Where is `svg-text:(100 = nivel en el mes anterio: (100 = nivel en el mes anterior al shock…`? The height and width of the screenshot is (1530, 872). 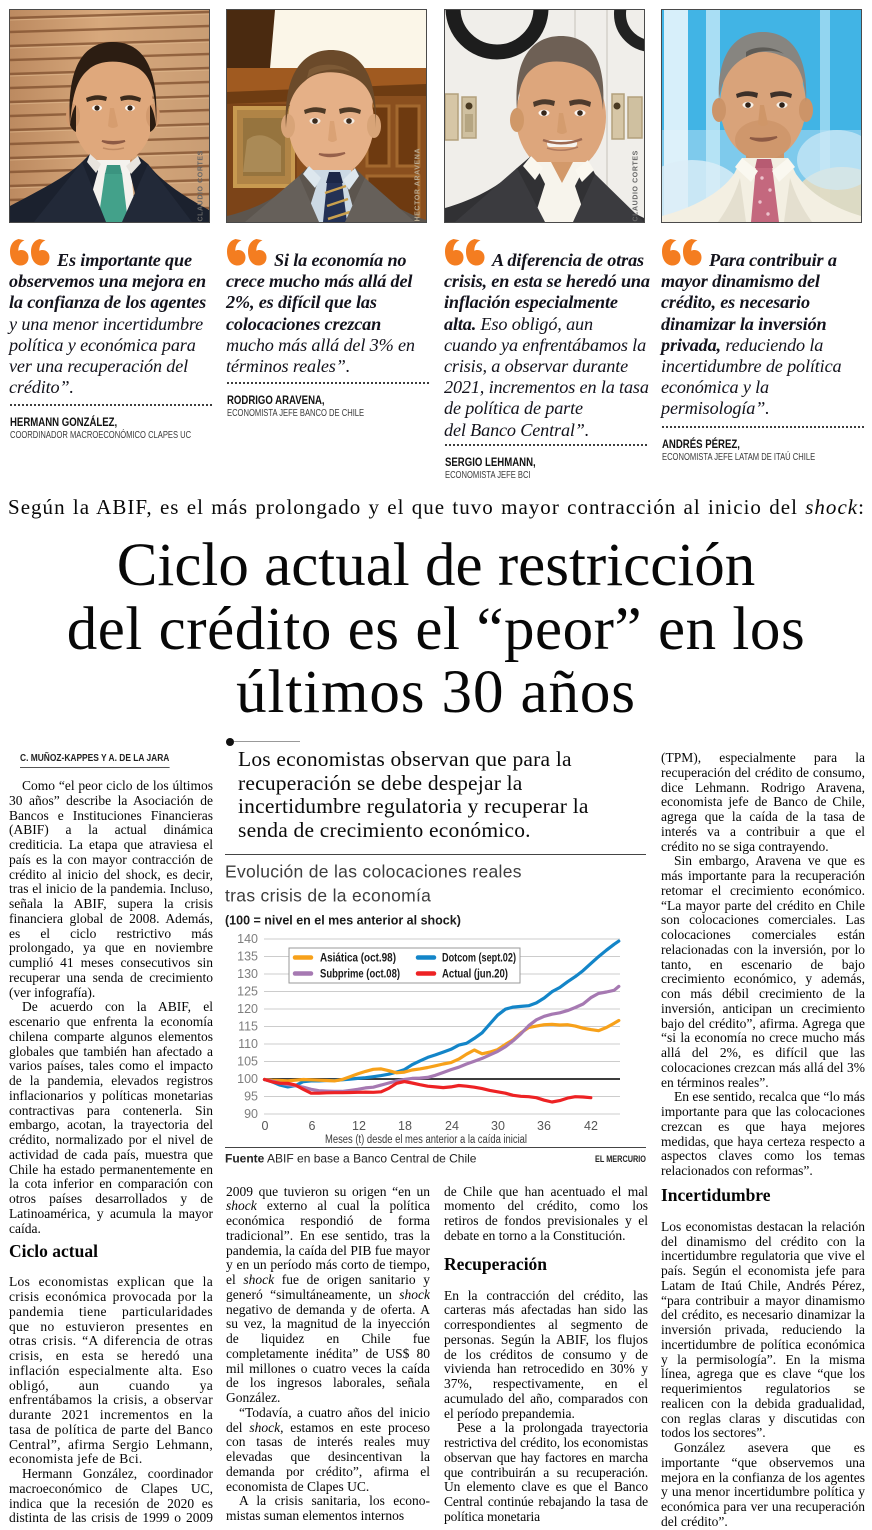 svg-text:(100 = nivel en el mes anterio: (100 = nivel en el mes anterior al shock… is located at coordinates (343, 921).